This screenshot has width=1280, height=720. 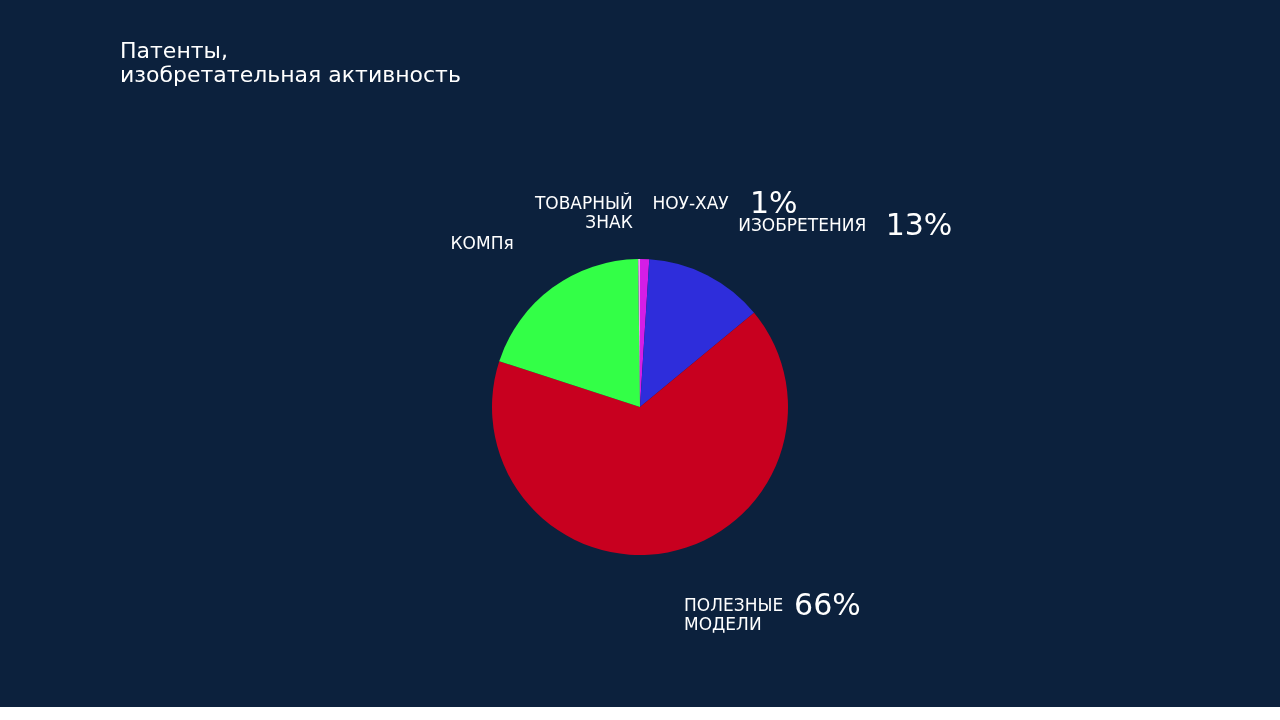 I want to click on chart-title: Патенты, изобретательная активность, so click(x=290, y=62).